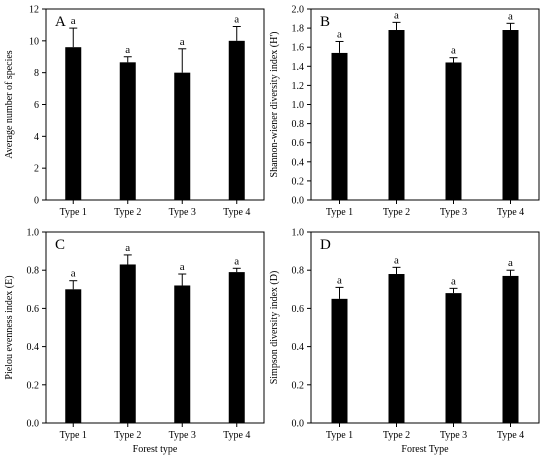 This screenshot has height=459, width=550. I want to click on y-tick-label: 4, so click(36, 137).